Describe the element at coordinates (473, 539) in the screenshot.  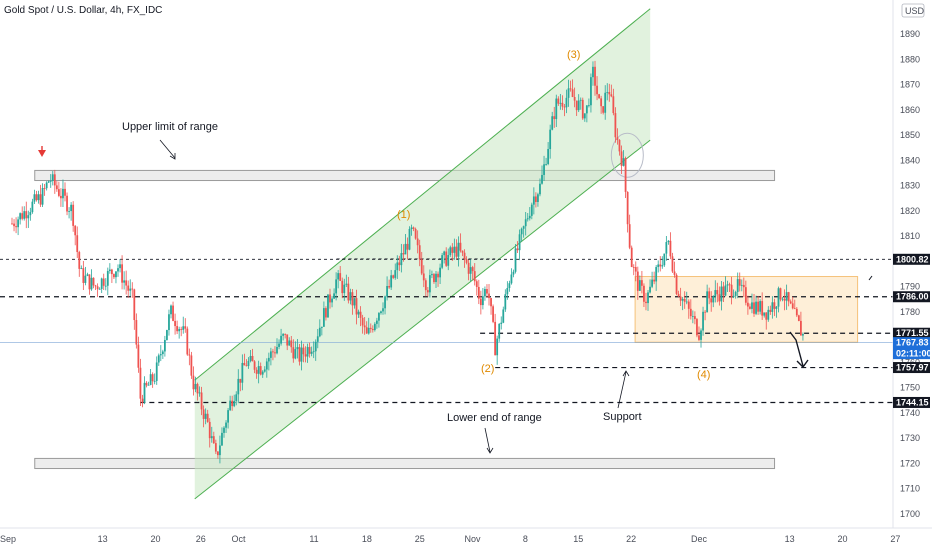
I see `x-tick-label: Nov` at that location.